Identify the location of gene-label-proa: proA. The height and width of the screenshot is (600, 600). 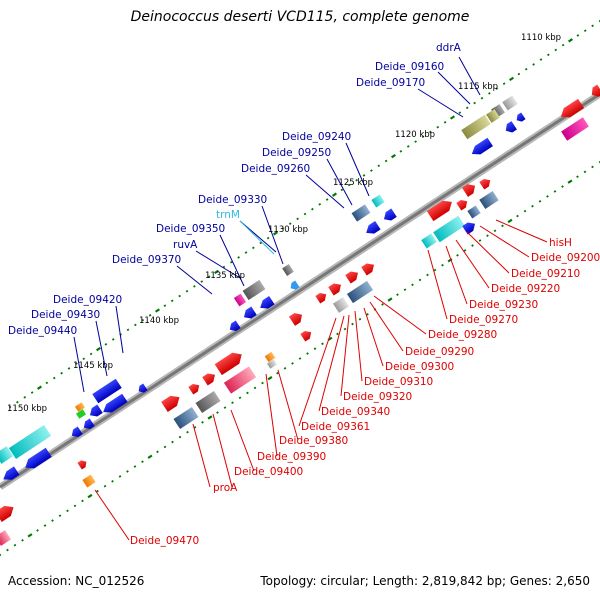
(225, 488).